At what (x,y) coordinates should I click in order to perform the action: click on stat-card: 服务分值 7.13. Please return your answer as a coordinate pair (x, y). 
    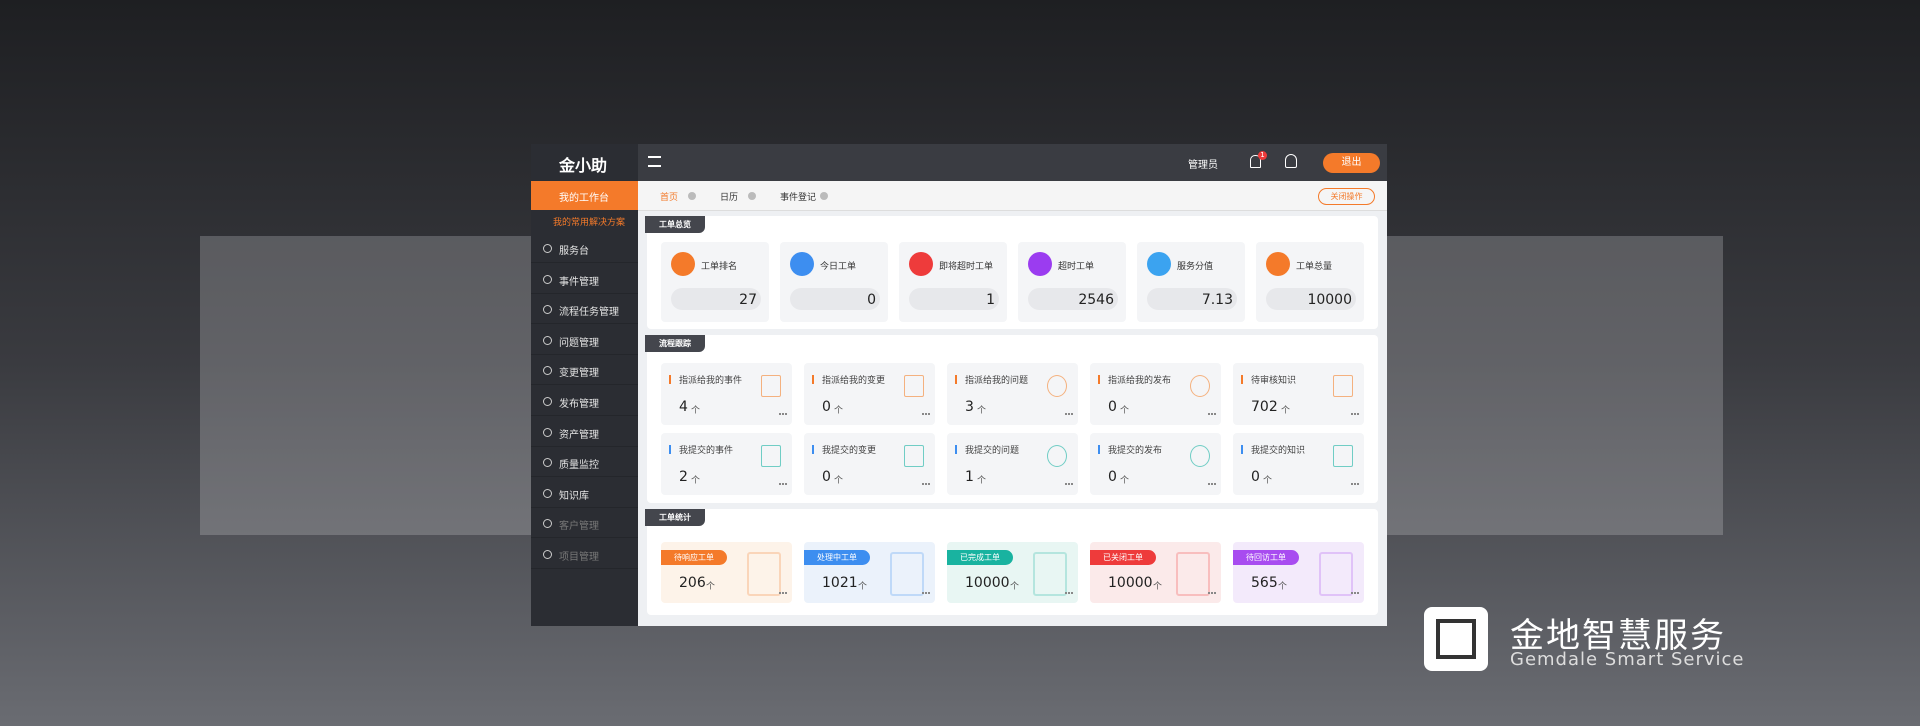
    Looking at the image, I should click on (1191, 282).